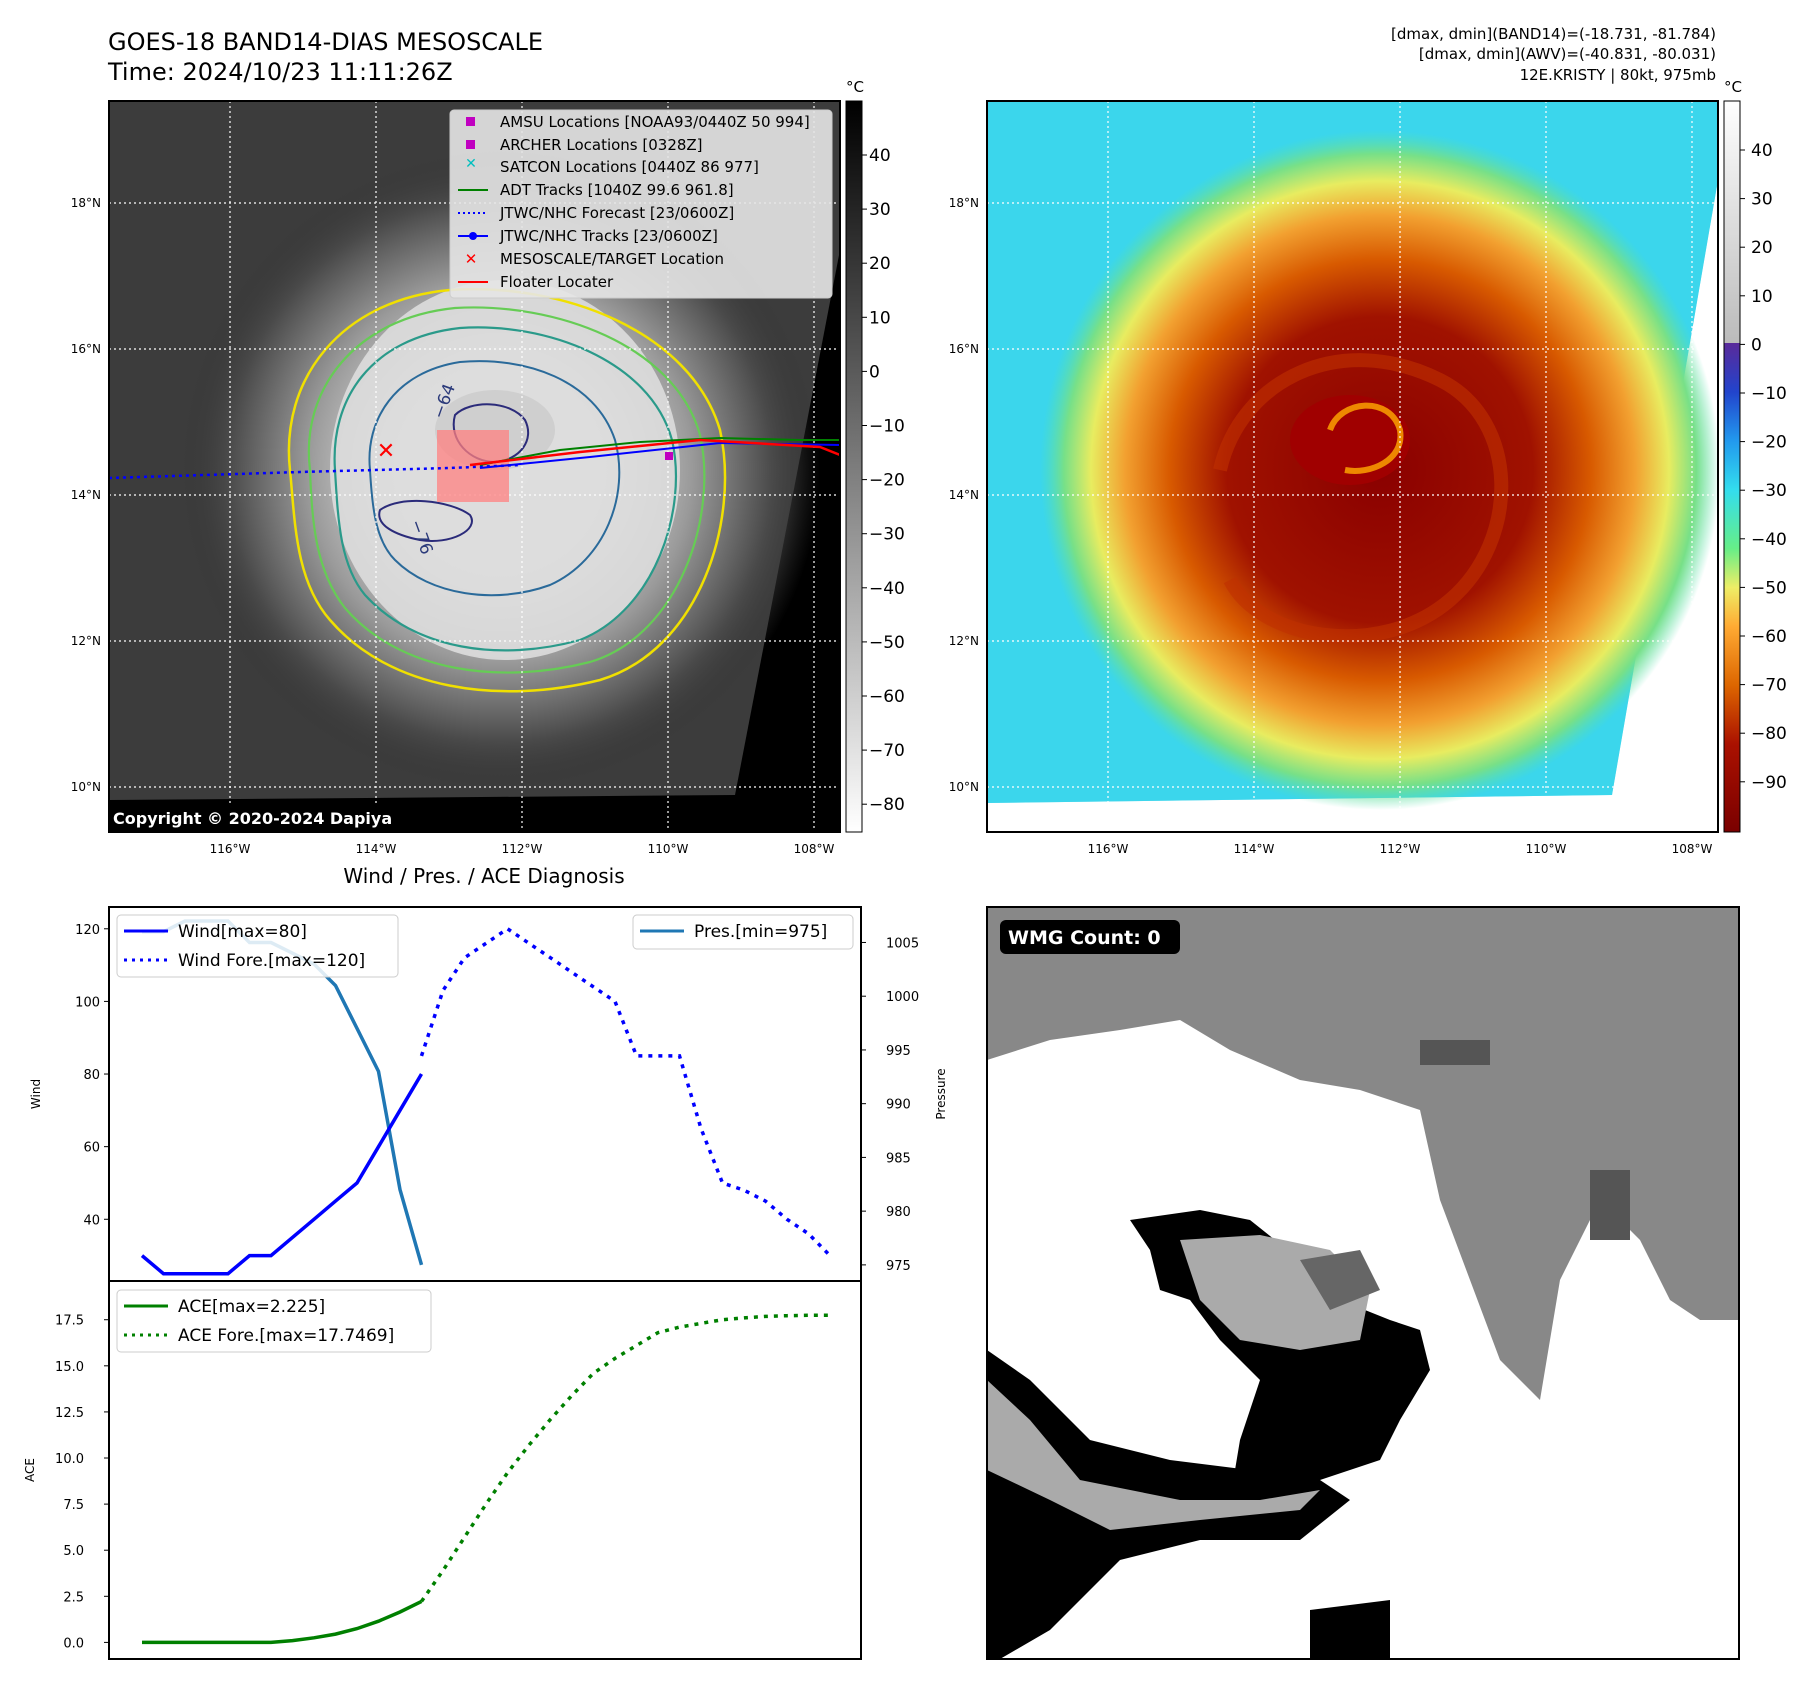 This screenshot has height=1690, width=1801. Describe the element at coordinates (471, 164) in the screenshot. I see `legend-satcon-marker: ✕` at that location.